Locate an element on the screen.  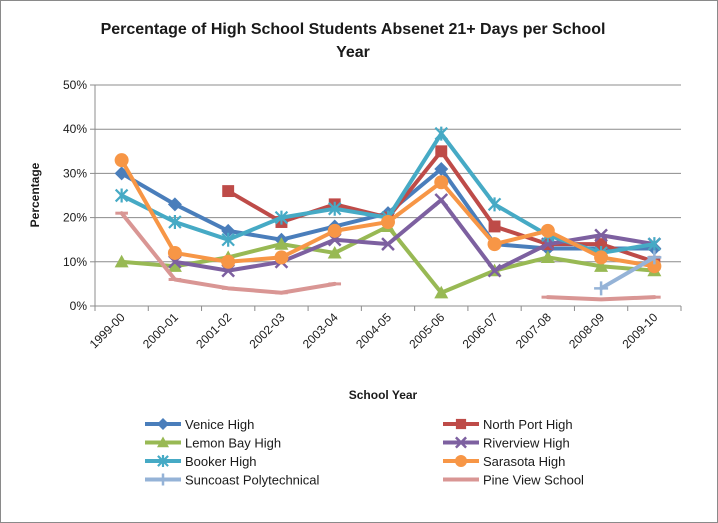
y-tick-label: 10% is located at coordinates (75, 262).